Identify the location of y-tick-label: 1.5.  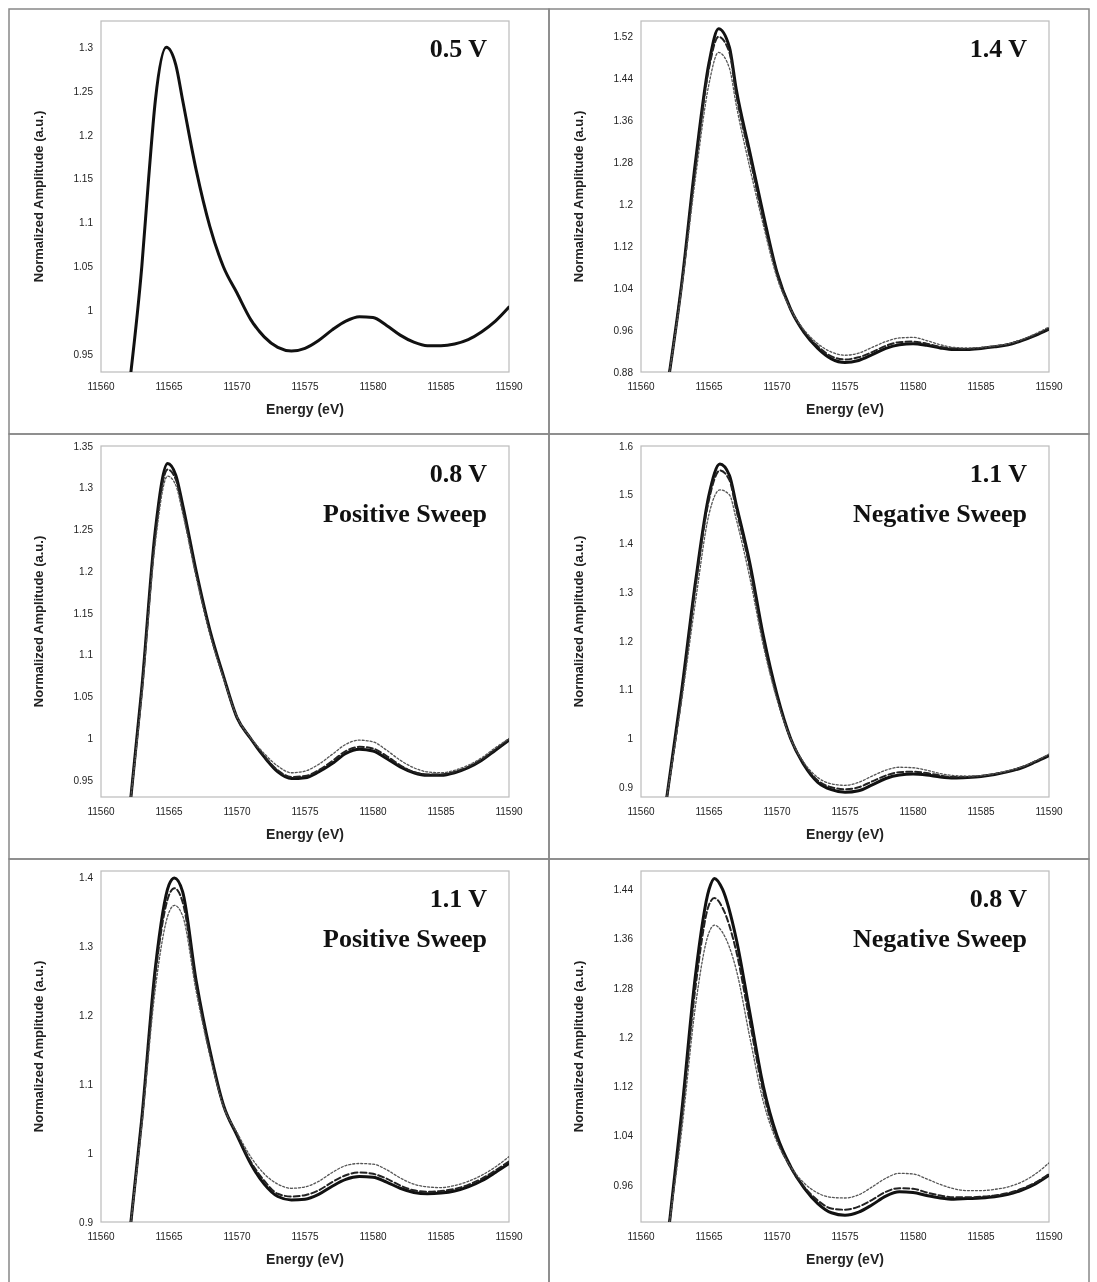
(626, 495).